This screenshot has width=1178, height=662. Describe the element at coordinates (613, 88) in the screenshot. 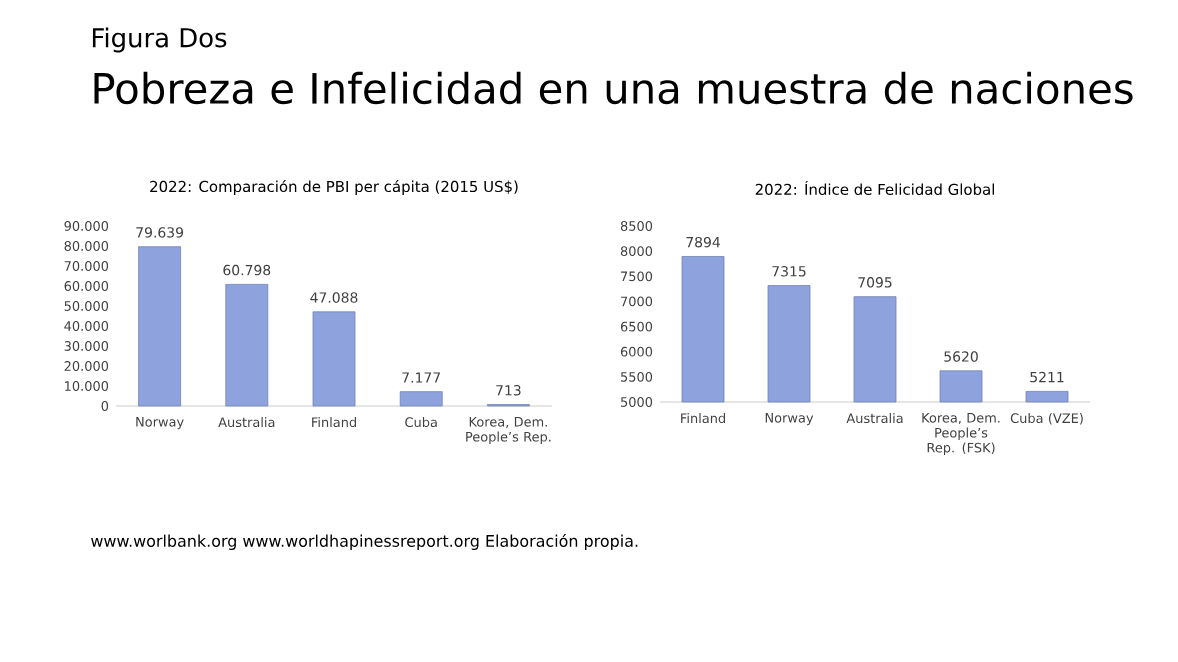

I see `text: Pobreza e Infelicidad en una muestra de naciones` at that location.